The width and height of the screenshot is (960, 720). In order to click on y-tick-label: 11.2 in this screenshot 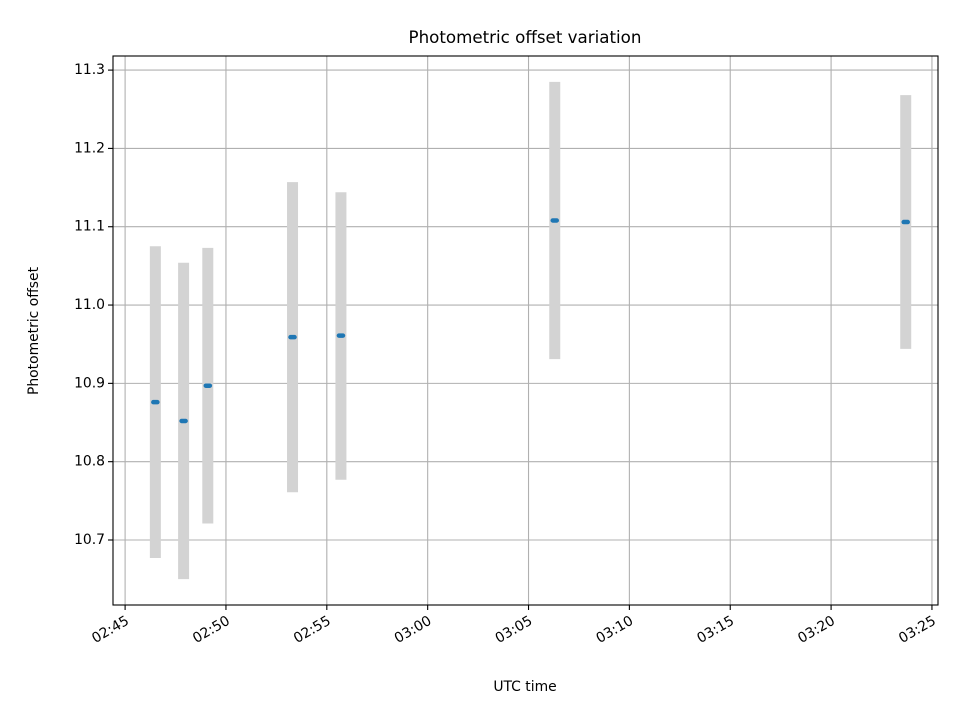, I will do `click(89, 148)`.